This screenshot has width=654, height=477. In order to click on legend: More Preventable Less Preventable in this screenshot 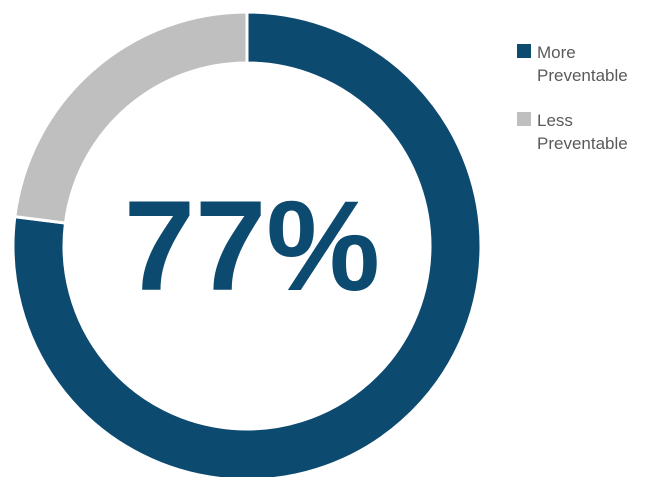, I will do `click(584, 109)`.